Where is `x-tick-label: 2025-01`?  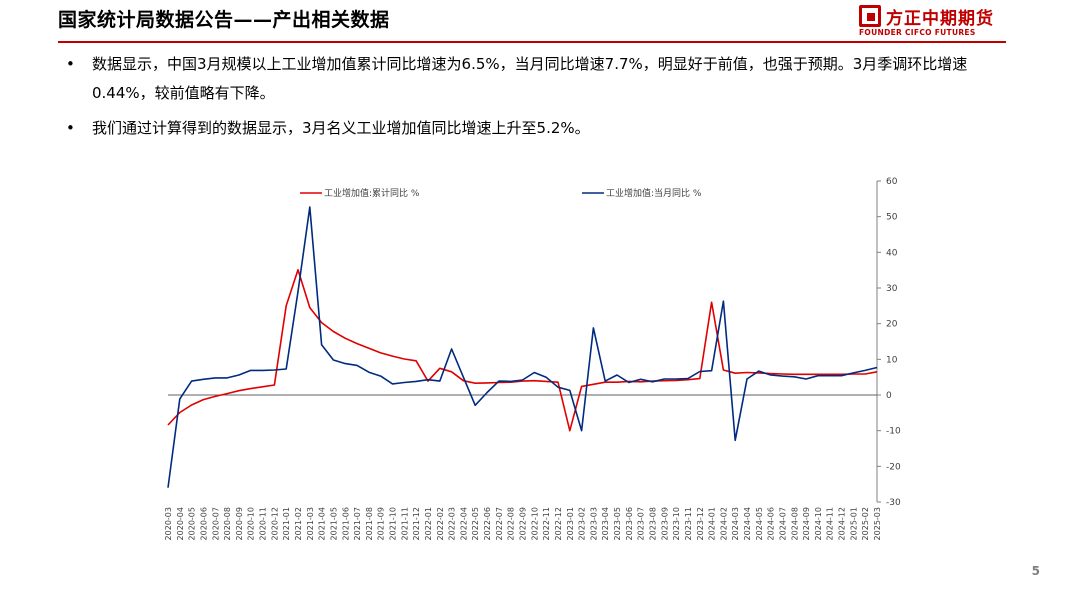 x-tick-label: 2025-01 is located at coordinates (853, 523).